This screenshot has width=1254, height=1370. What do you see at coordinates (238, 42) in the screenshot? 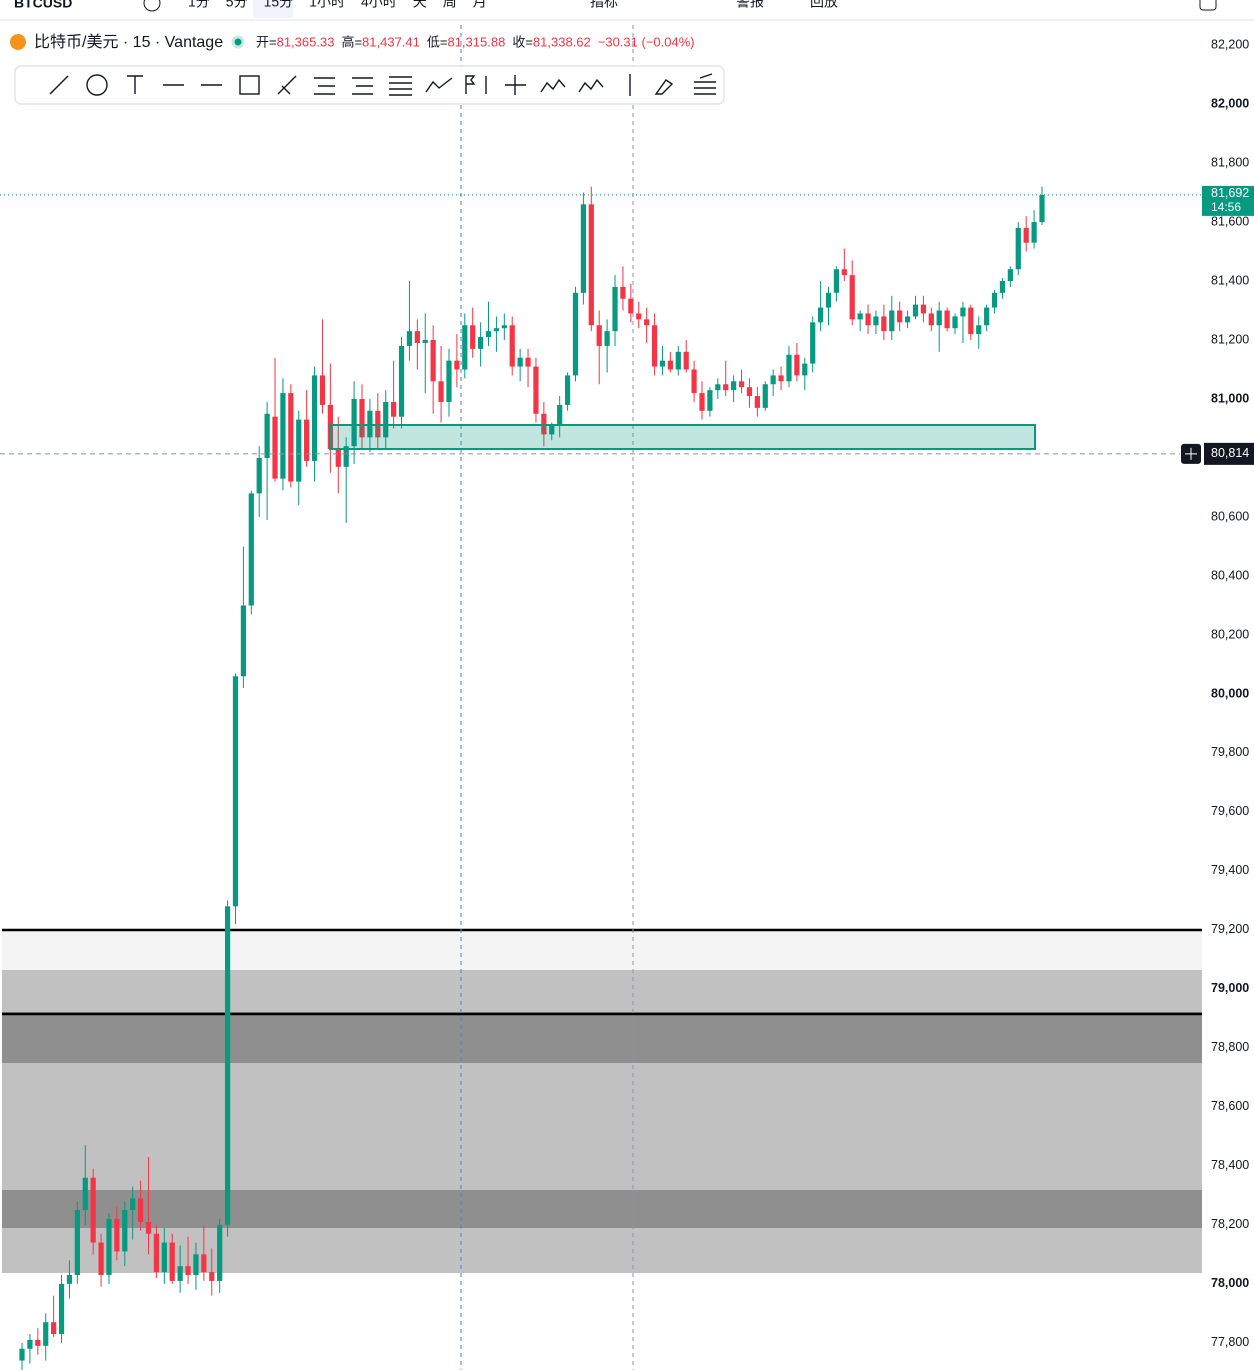
I see `status-dot` at bounding box center [238, 42].